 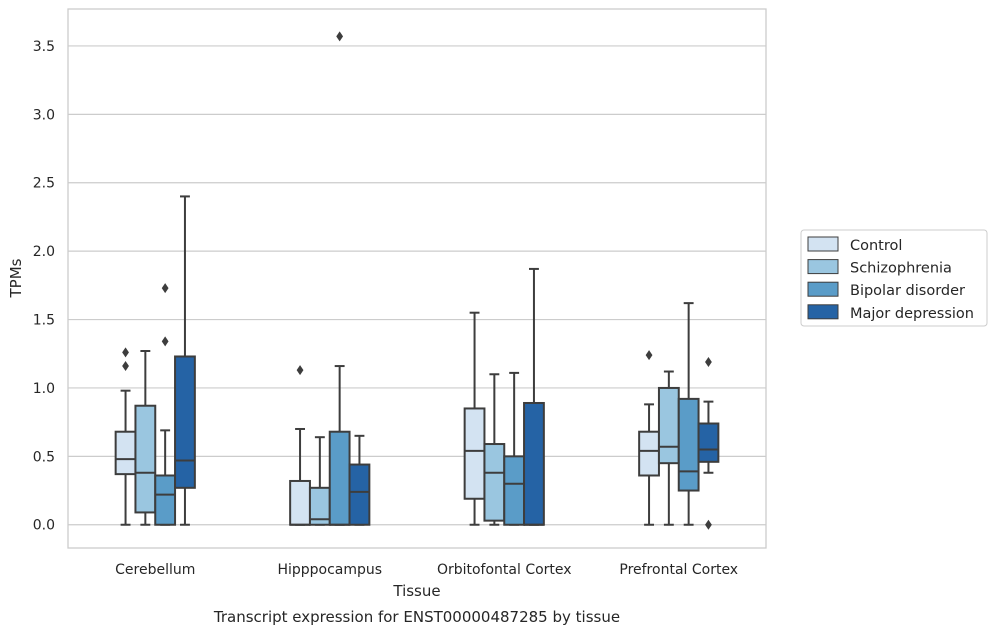 I want to click on x-tick-label: Orbitofontal Cortex, so click(x=504, y=570).